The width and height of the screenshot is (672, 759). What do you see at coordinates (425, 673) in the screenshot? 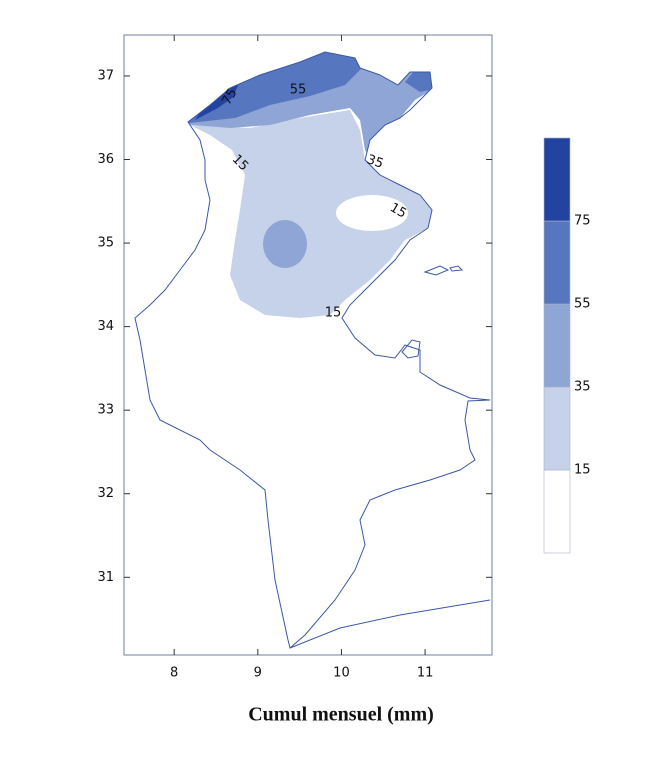
I see `x-tick-label: 11` at bounding box center [425, 673].